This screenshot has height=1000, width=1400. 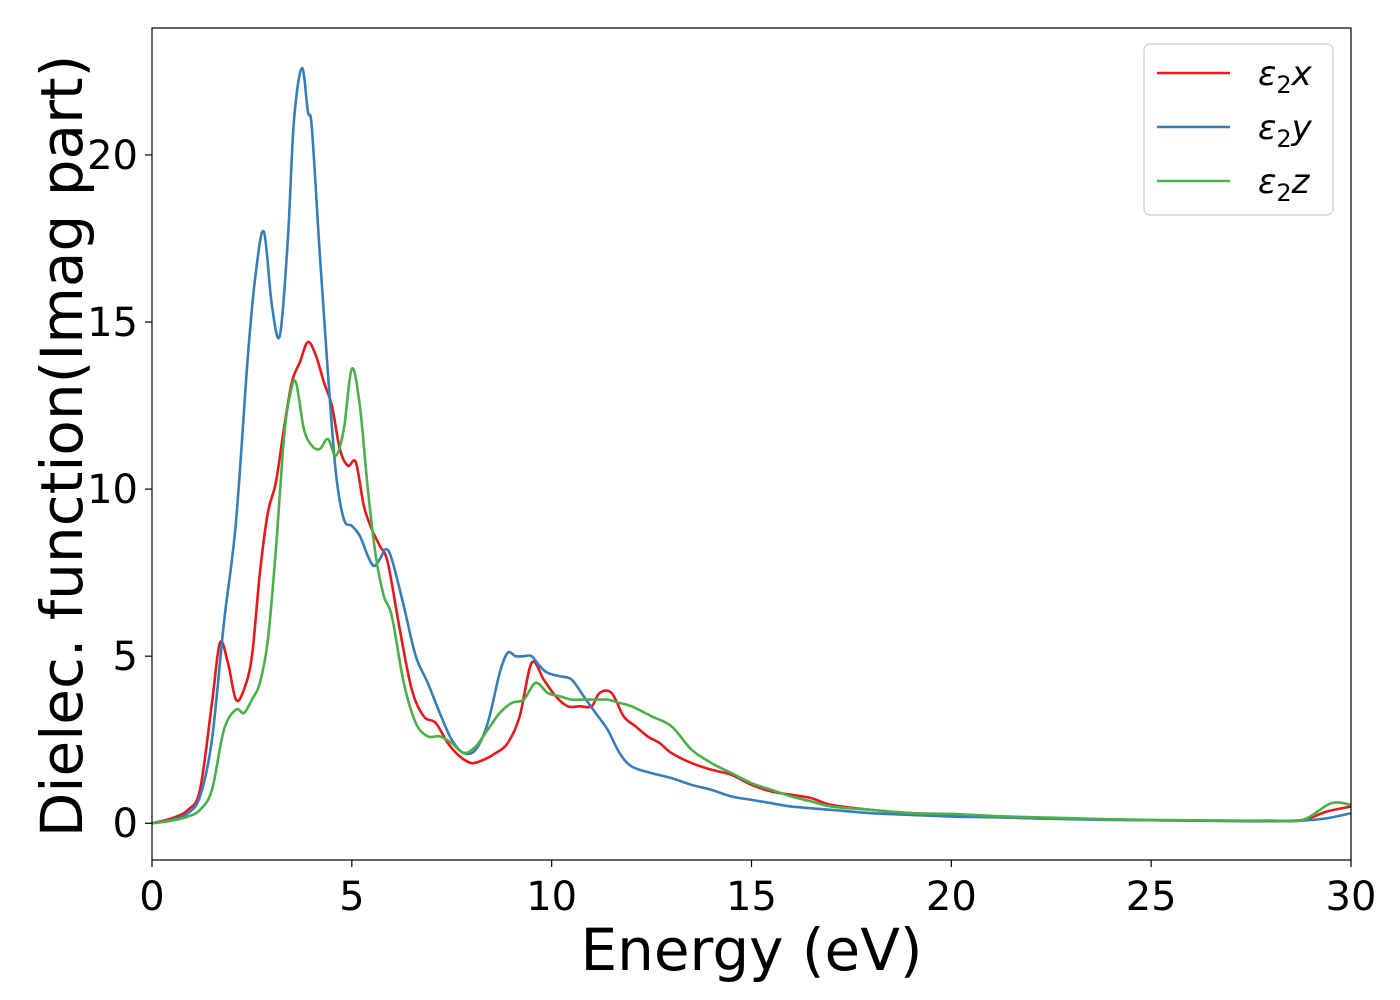 What do you see at coordinates (151, 897) in the screenshot?
I see `x-tick-label: 0` at bounding box center [151, 897].